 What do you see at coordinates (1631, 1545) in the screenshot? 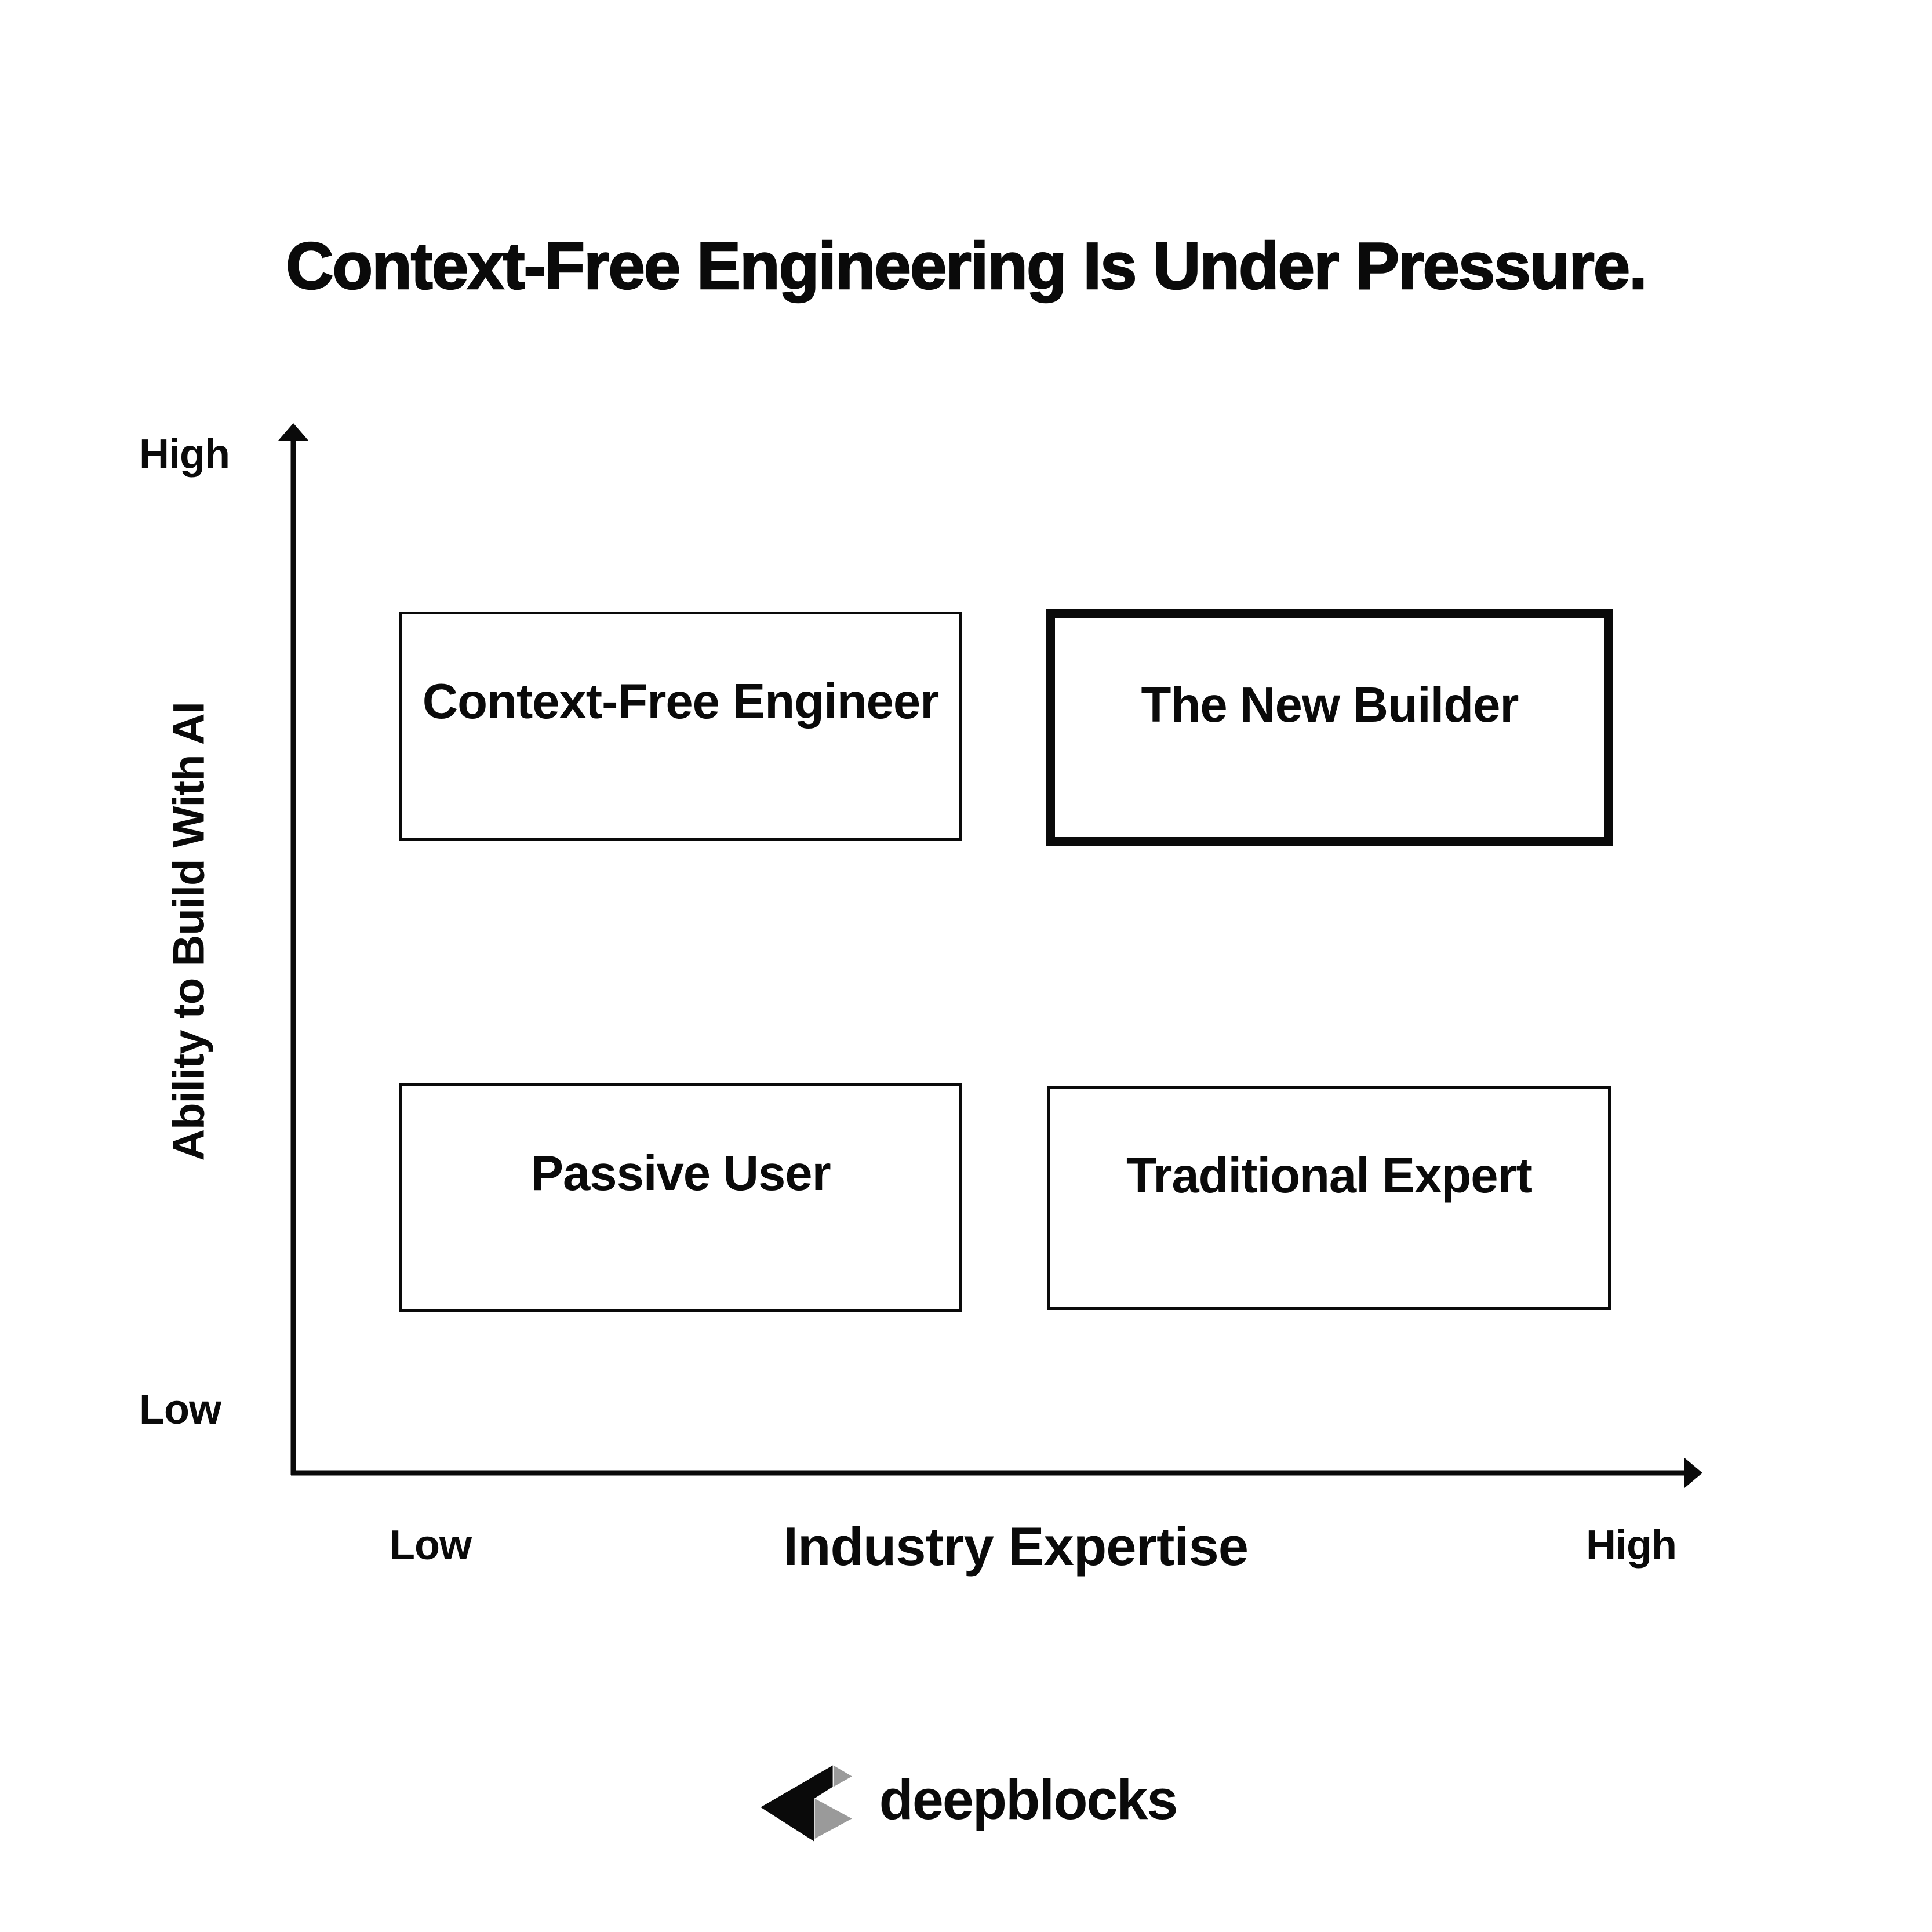
I see `x-axis-high-label: High` at bounding box center [1631, 1545].